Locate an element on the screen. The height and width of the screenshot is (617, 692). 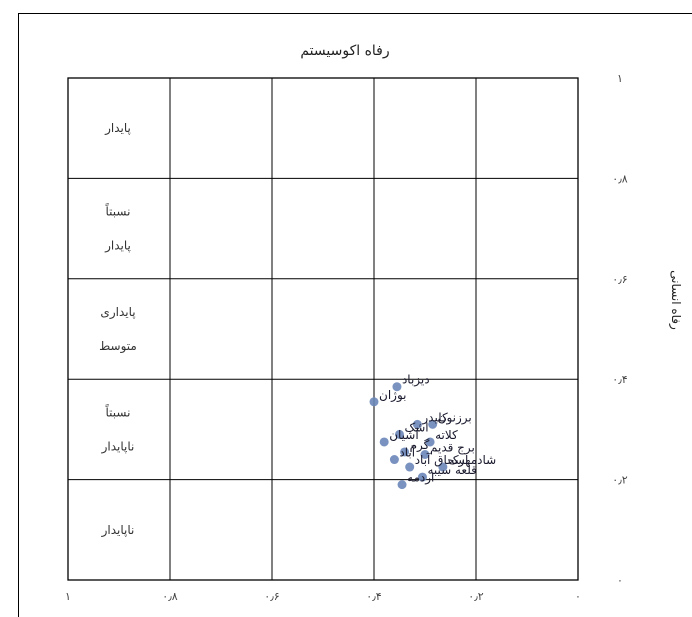
y-tick-label: ۰٫۶ is located at coordinates (619, 279).